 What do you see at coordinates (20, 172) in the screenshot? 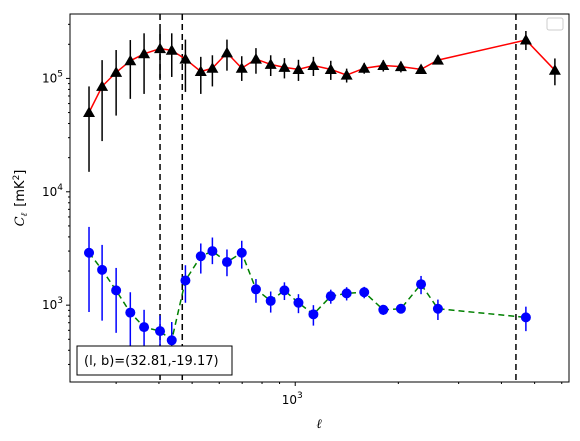
I see `y-axis-label-unit-close: ]` at bounding box center [20, 172].